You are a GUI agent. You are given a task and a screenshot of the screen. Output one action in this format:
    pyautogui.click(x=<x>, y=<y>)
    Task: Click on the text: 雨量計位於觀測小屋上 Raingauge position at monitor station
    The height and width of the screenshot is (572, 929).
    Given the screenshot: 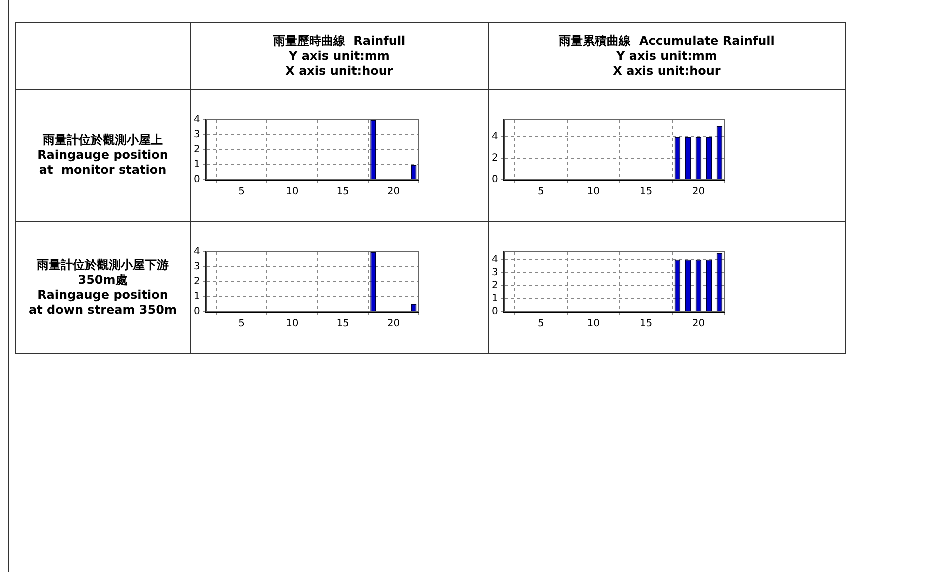 What is the action you would take?
    pyautogui.click(x=103, y=156)
    